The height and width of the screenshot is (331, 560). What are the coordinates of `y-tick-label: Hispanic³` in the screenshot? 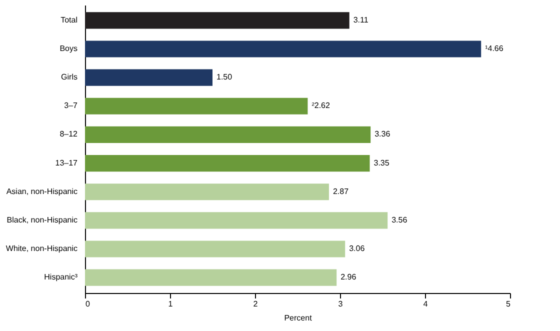 It's located at (61, 277).